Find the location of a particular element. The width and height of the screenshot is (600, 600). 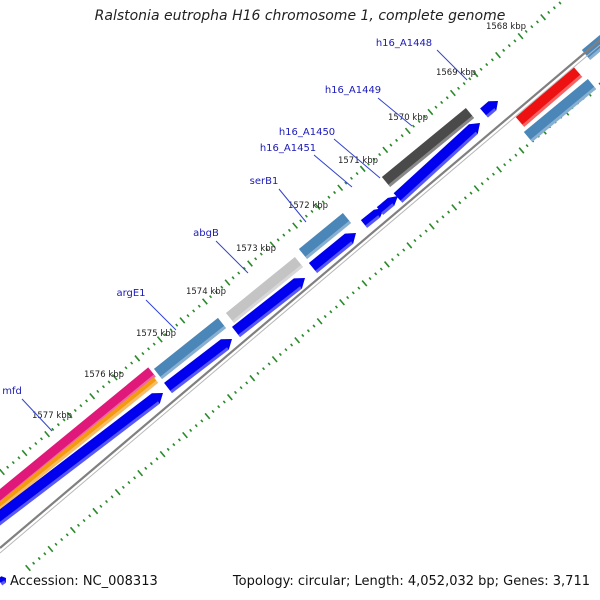

gene-feature-h16_A1449-shine is located at coordinates (431, 151).